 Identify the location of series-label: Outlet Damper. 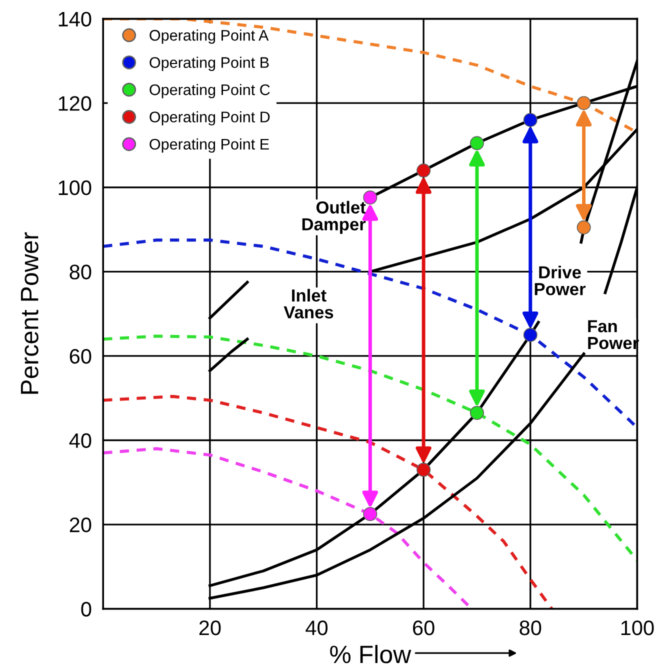
(334, 217).